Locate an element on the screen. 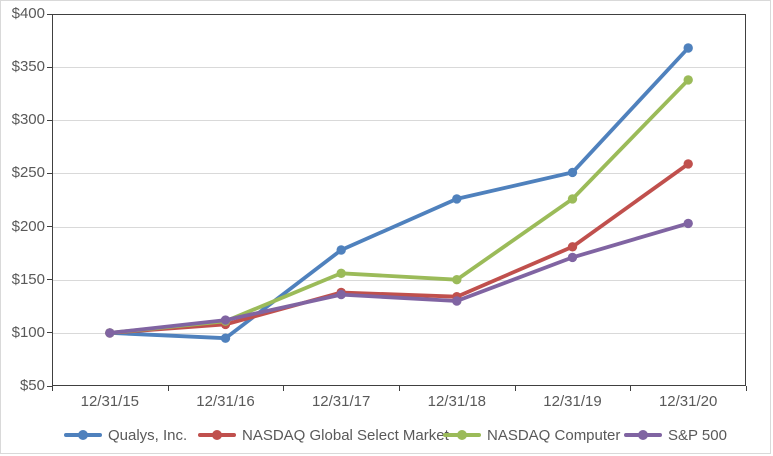 The width and height of the screenshot is (773, 456). legend-label: Qualys, Inc. is located at coordinates (148, 435).